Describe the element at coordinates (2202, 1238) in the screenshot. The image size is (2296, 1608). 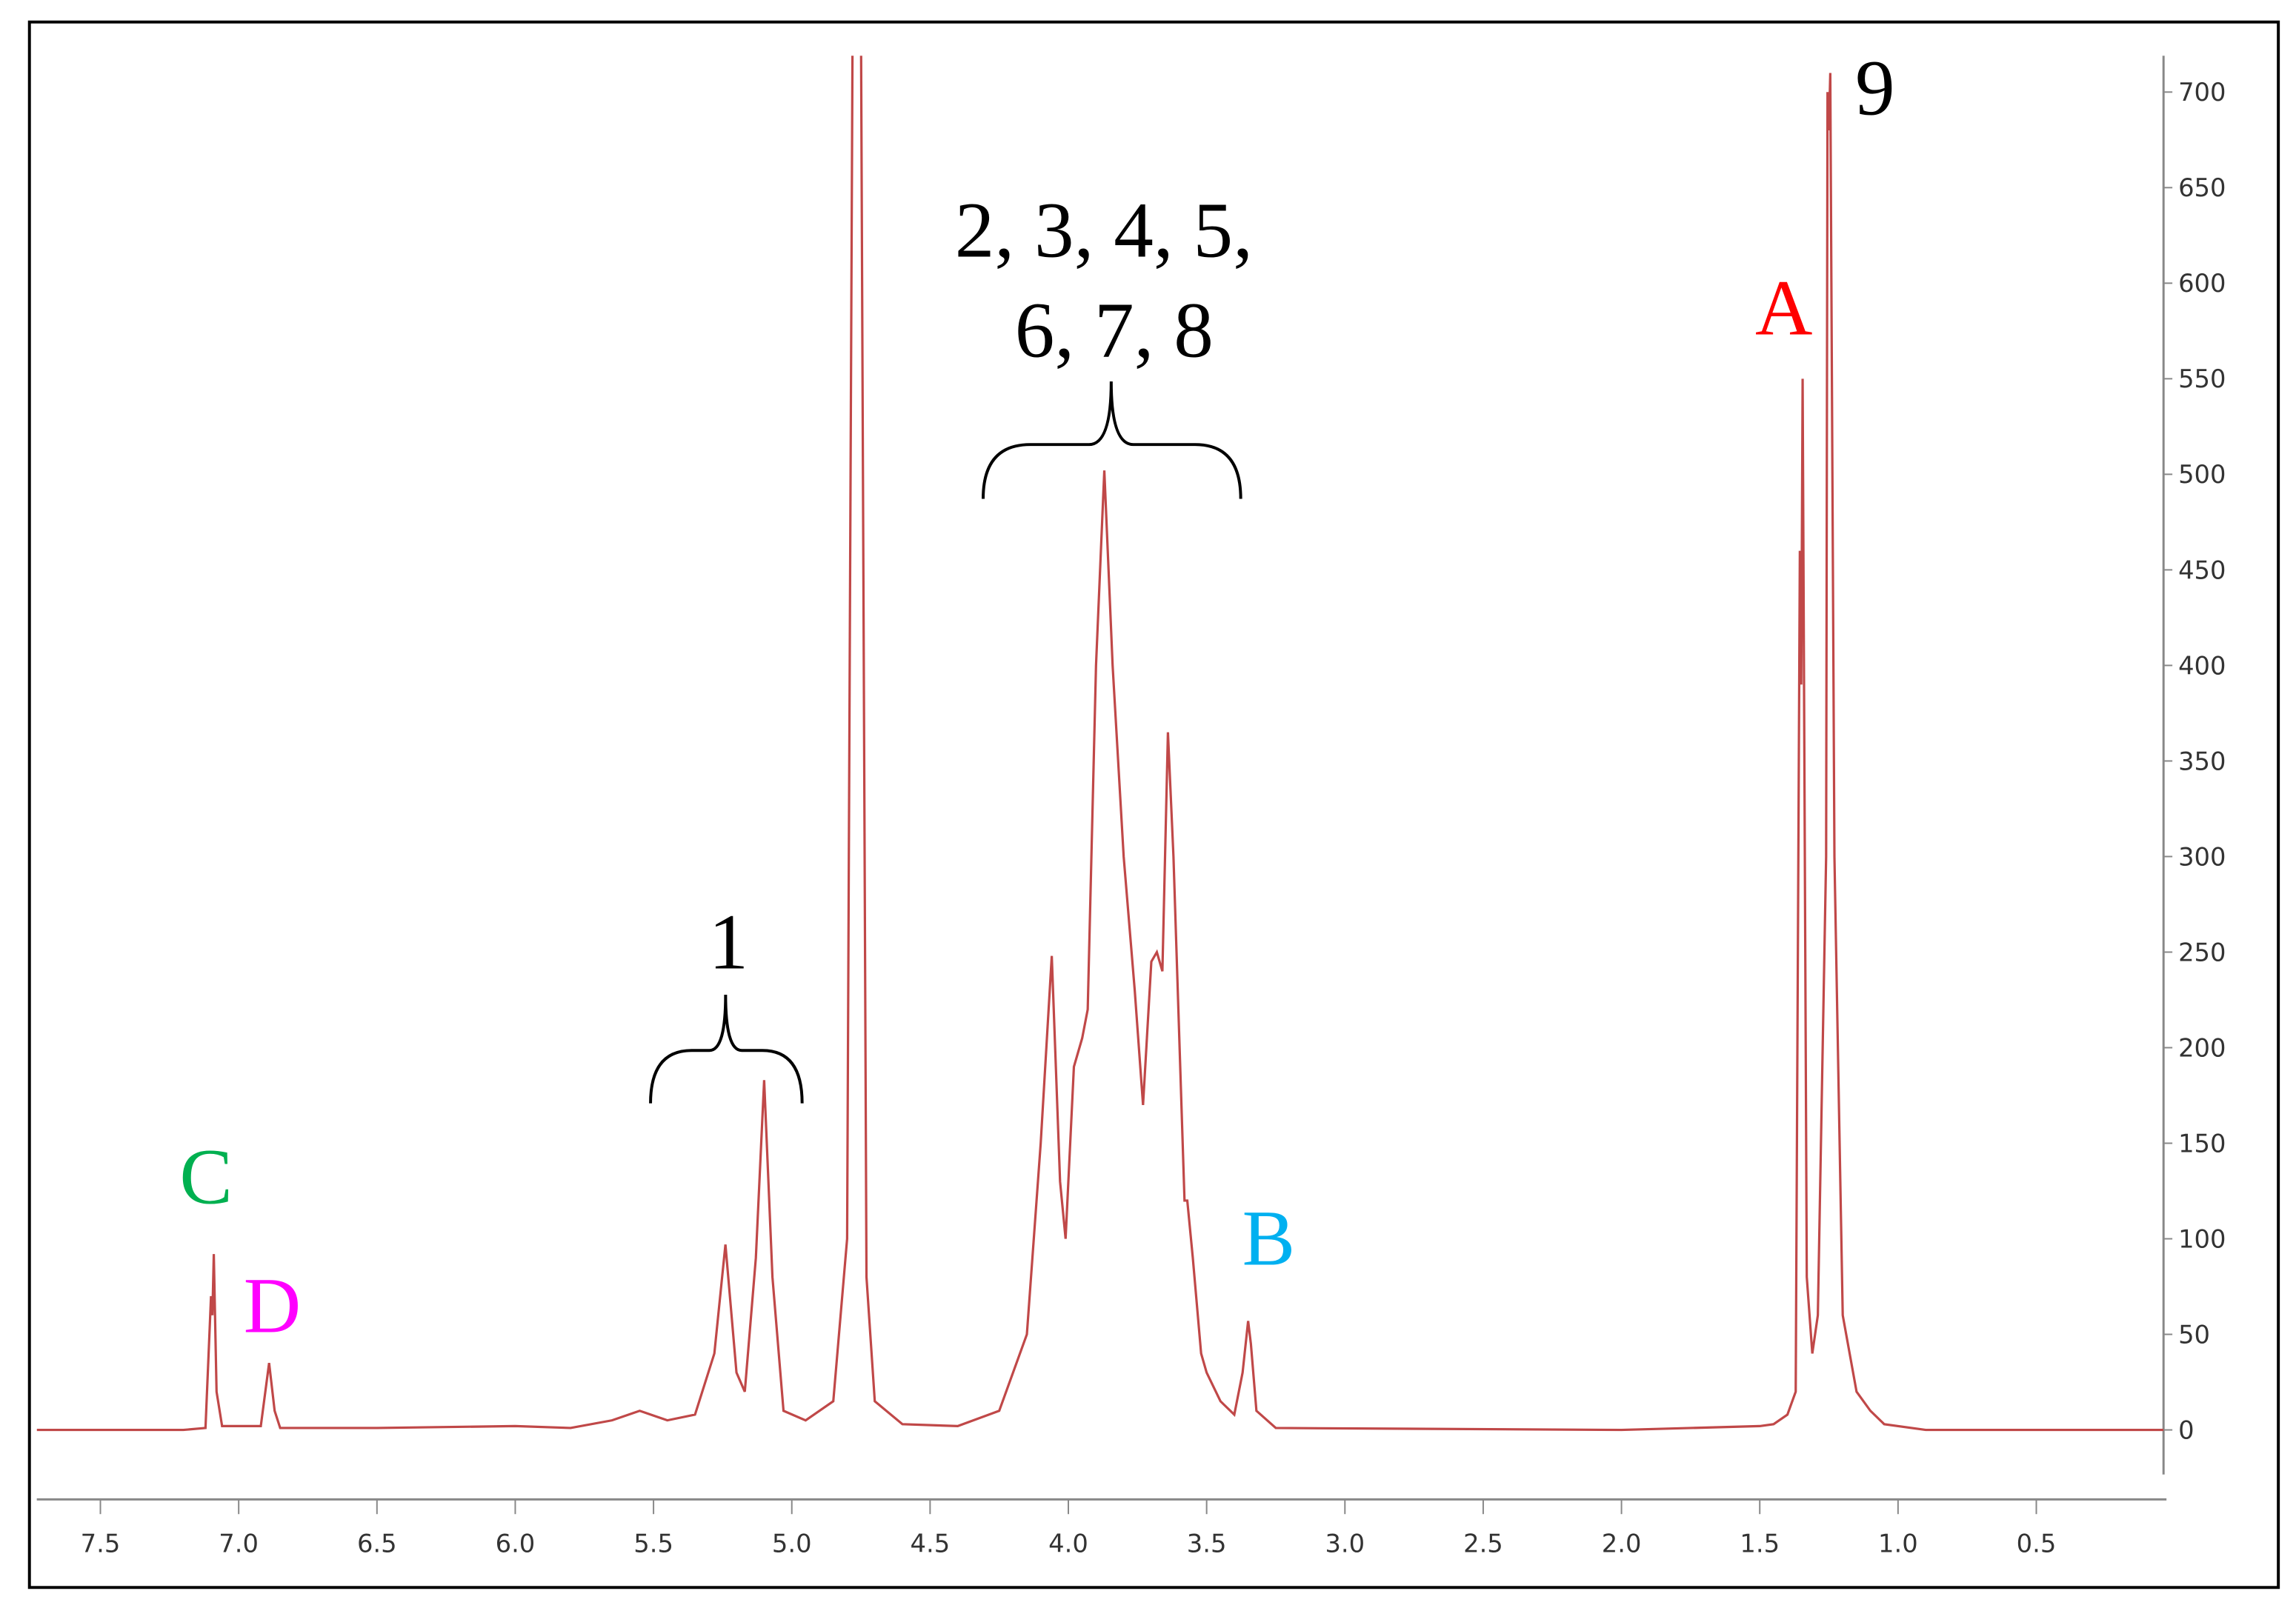
I see `y-tick-label: 100` at that location.